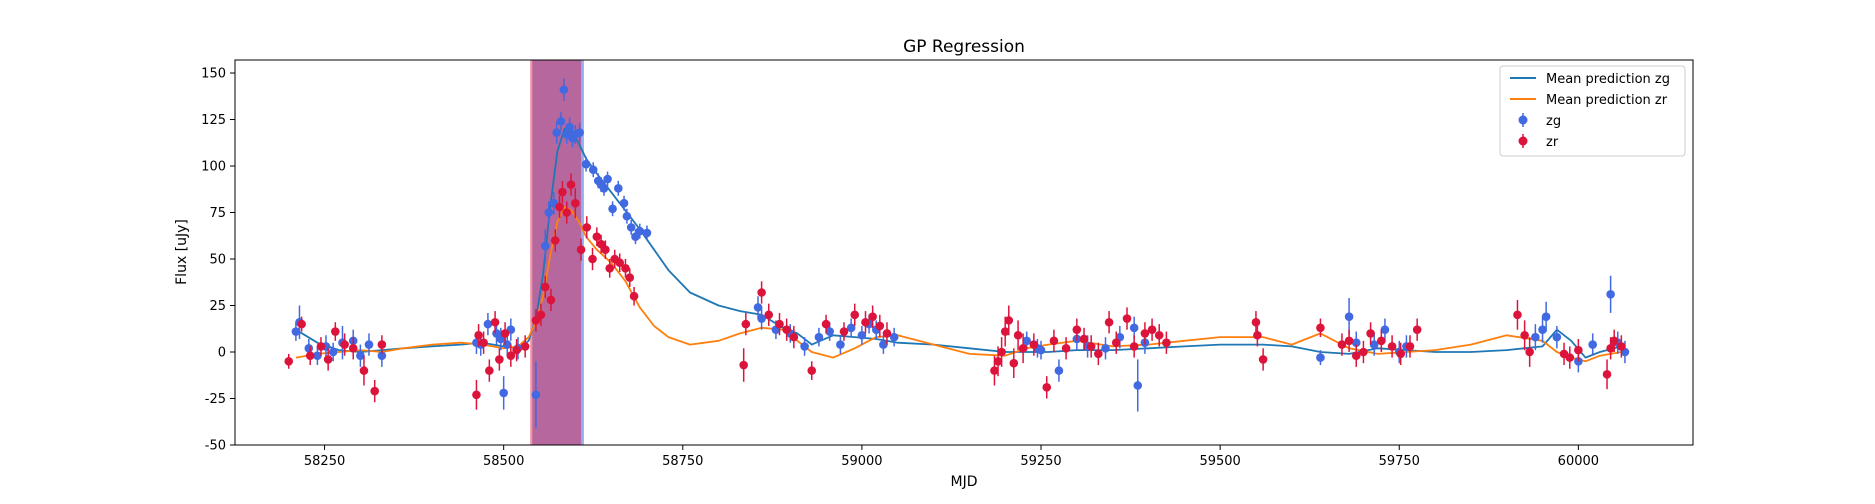  I want to click on legend-label-zr: zr, so click(1552, 142).